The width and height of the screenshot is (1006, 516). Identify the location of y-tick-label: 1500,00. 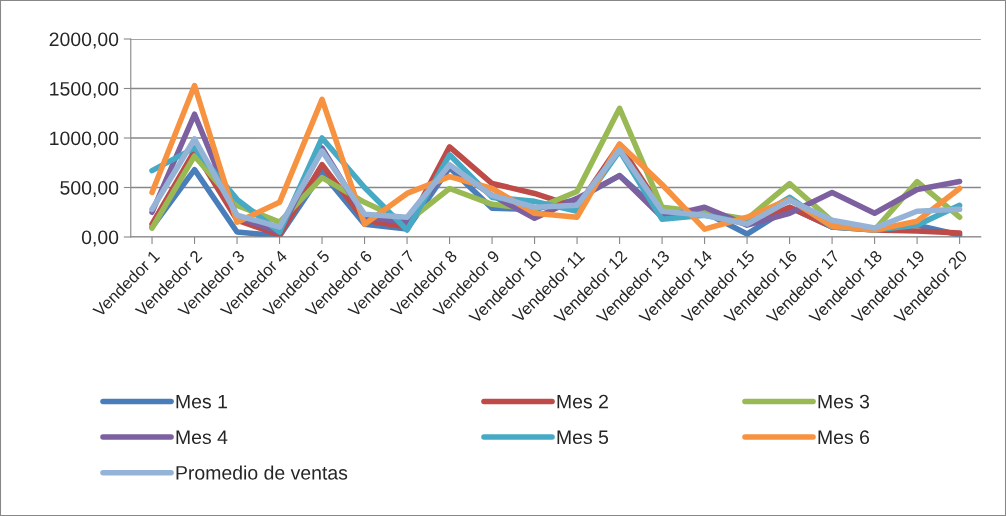
(84, 90).